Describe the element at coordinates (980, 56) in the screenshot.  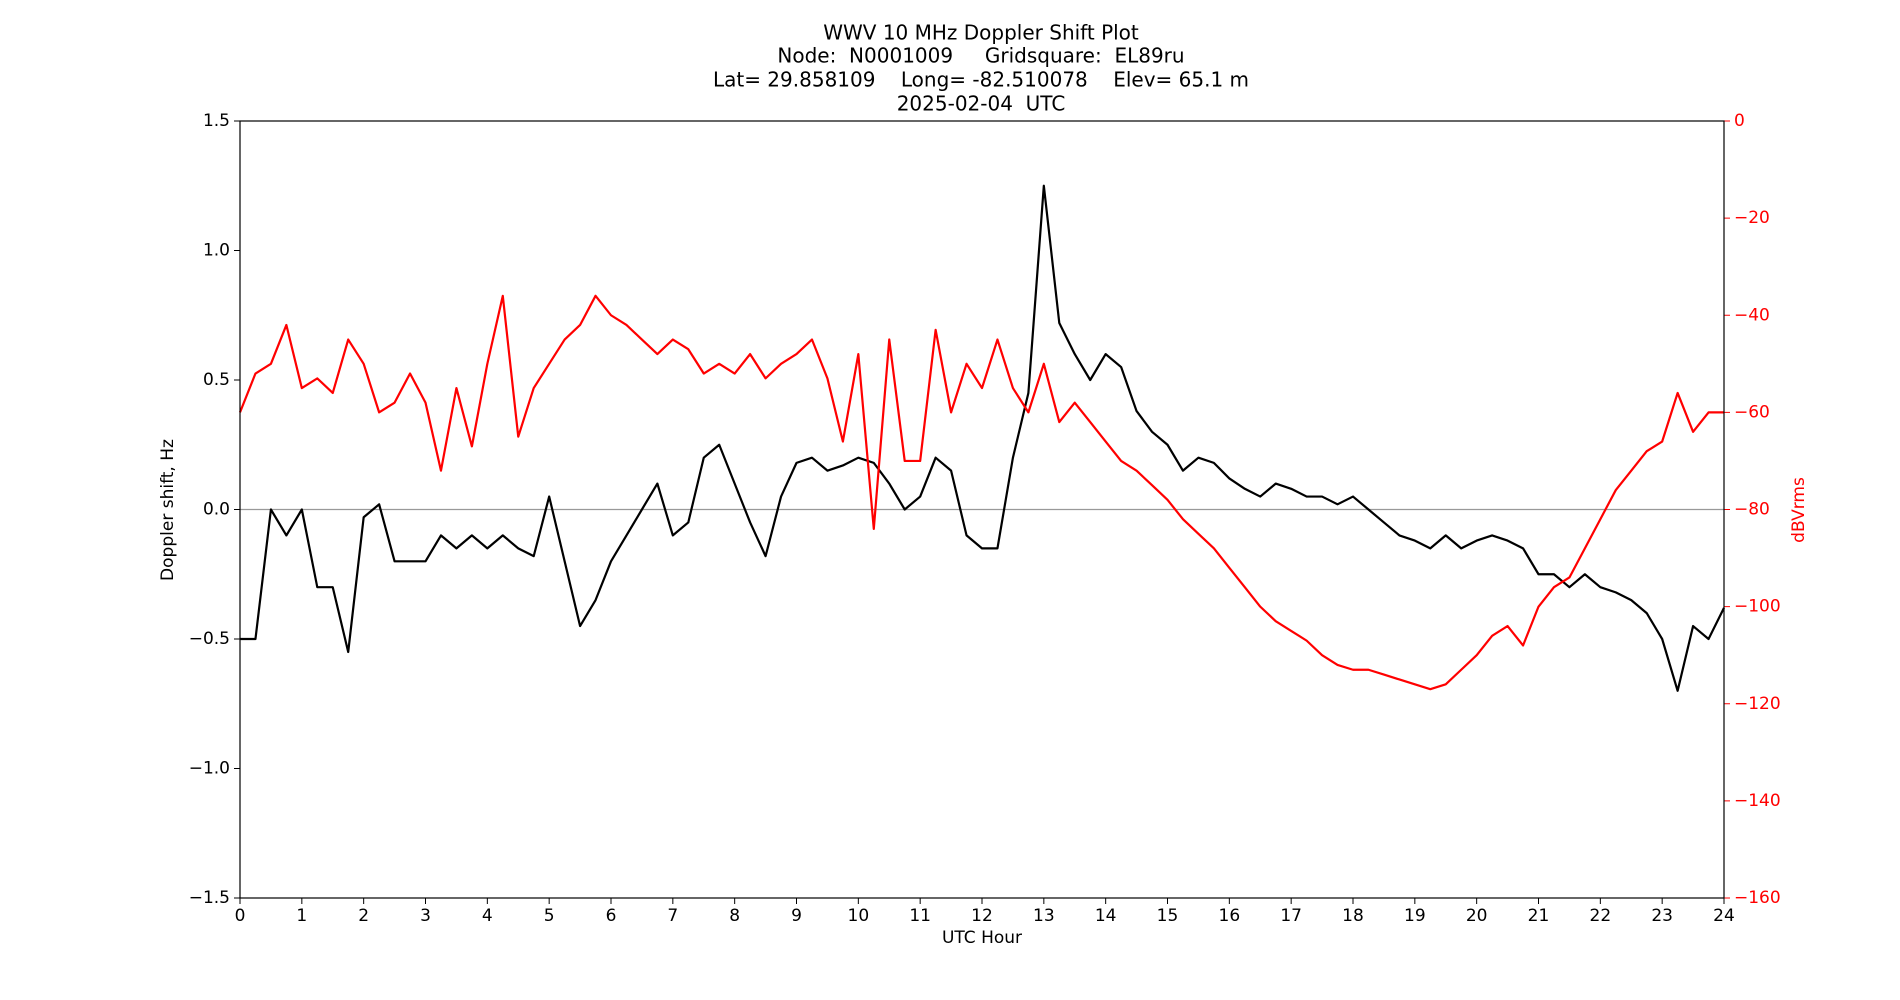
I see `chart-subtitle: Node: N0001009 Gridsquare: EL89ru` at that location.